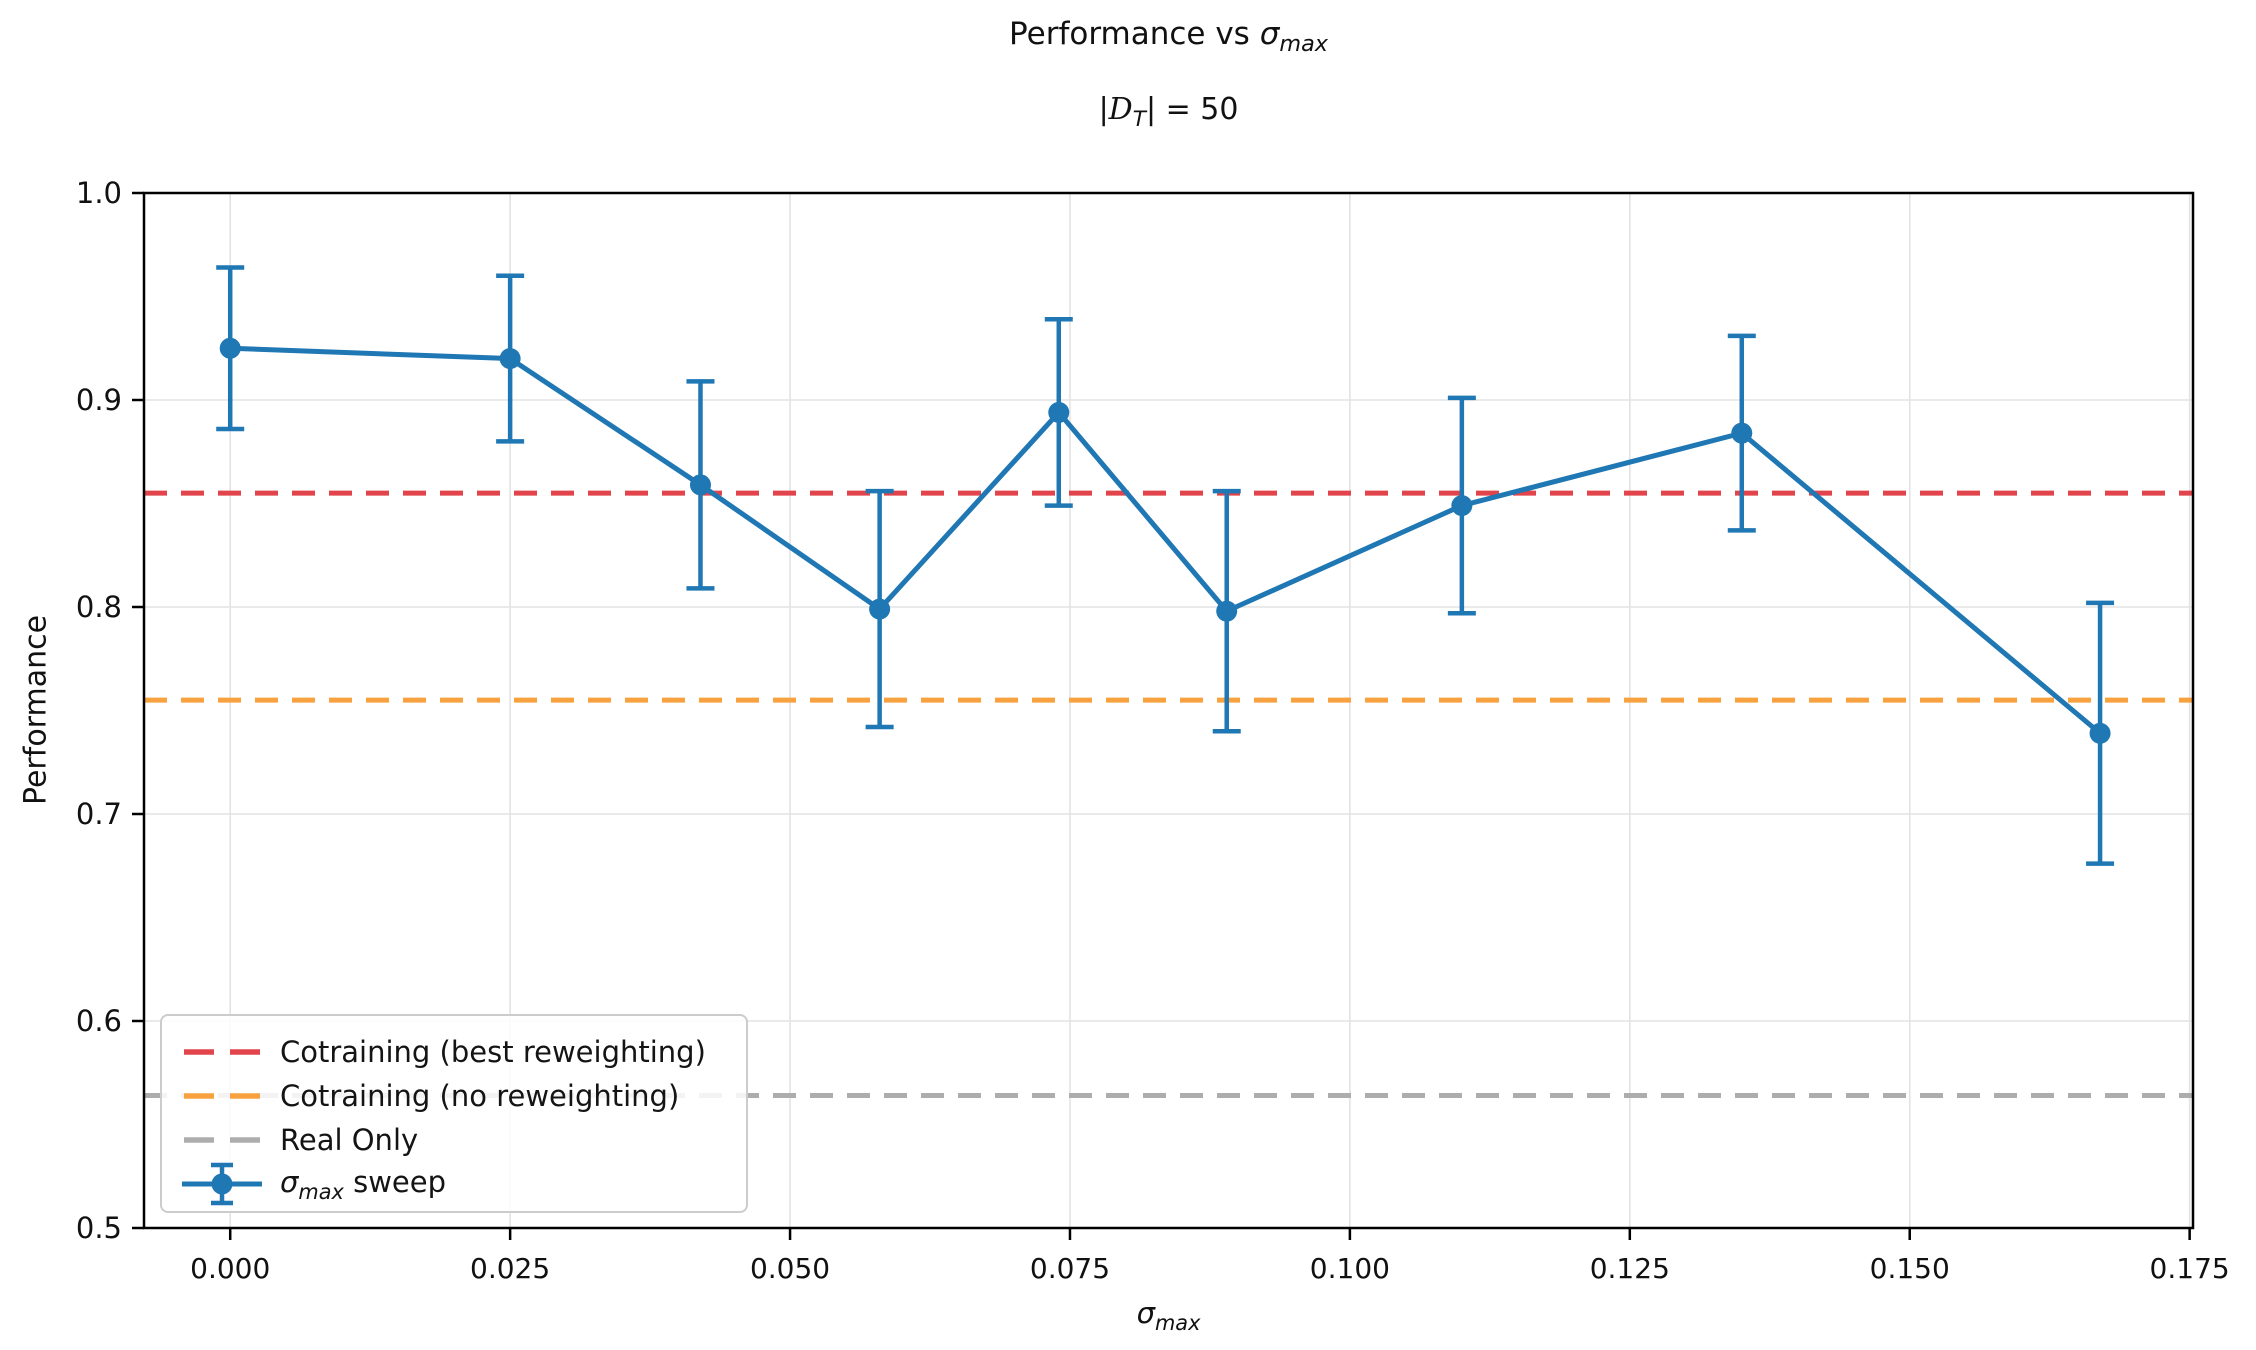  Describe the element at coordinates (230, 1268) in the screenshot. I see `x-tick-label: 0.000` at that location.